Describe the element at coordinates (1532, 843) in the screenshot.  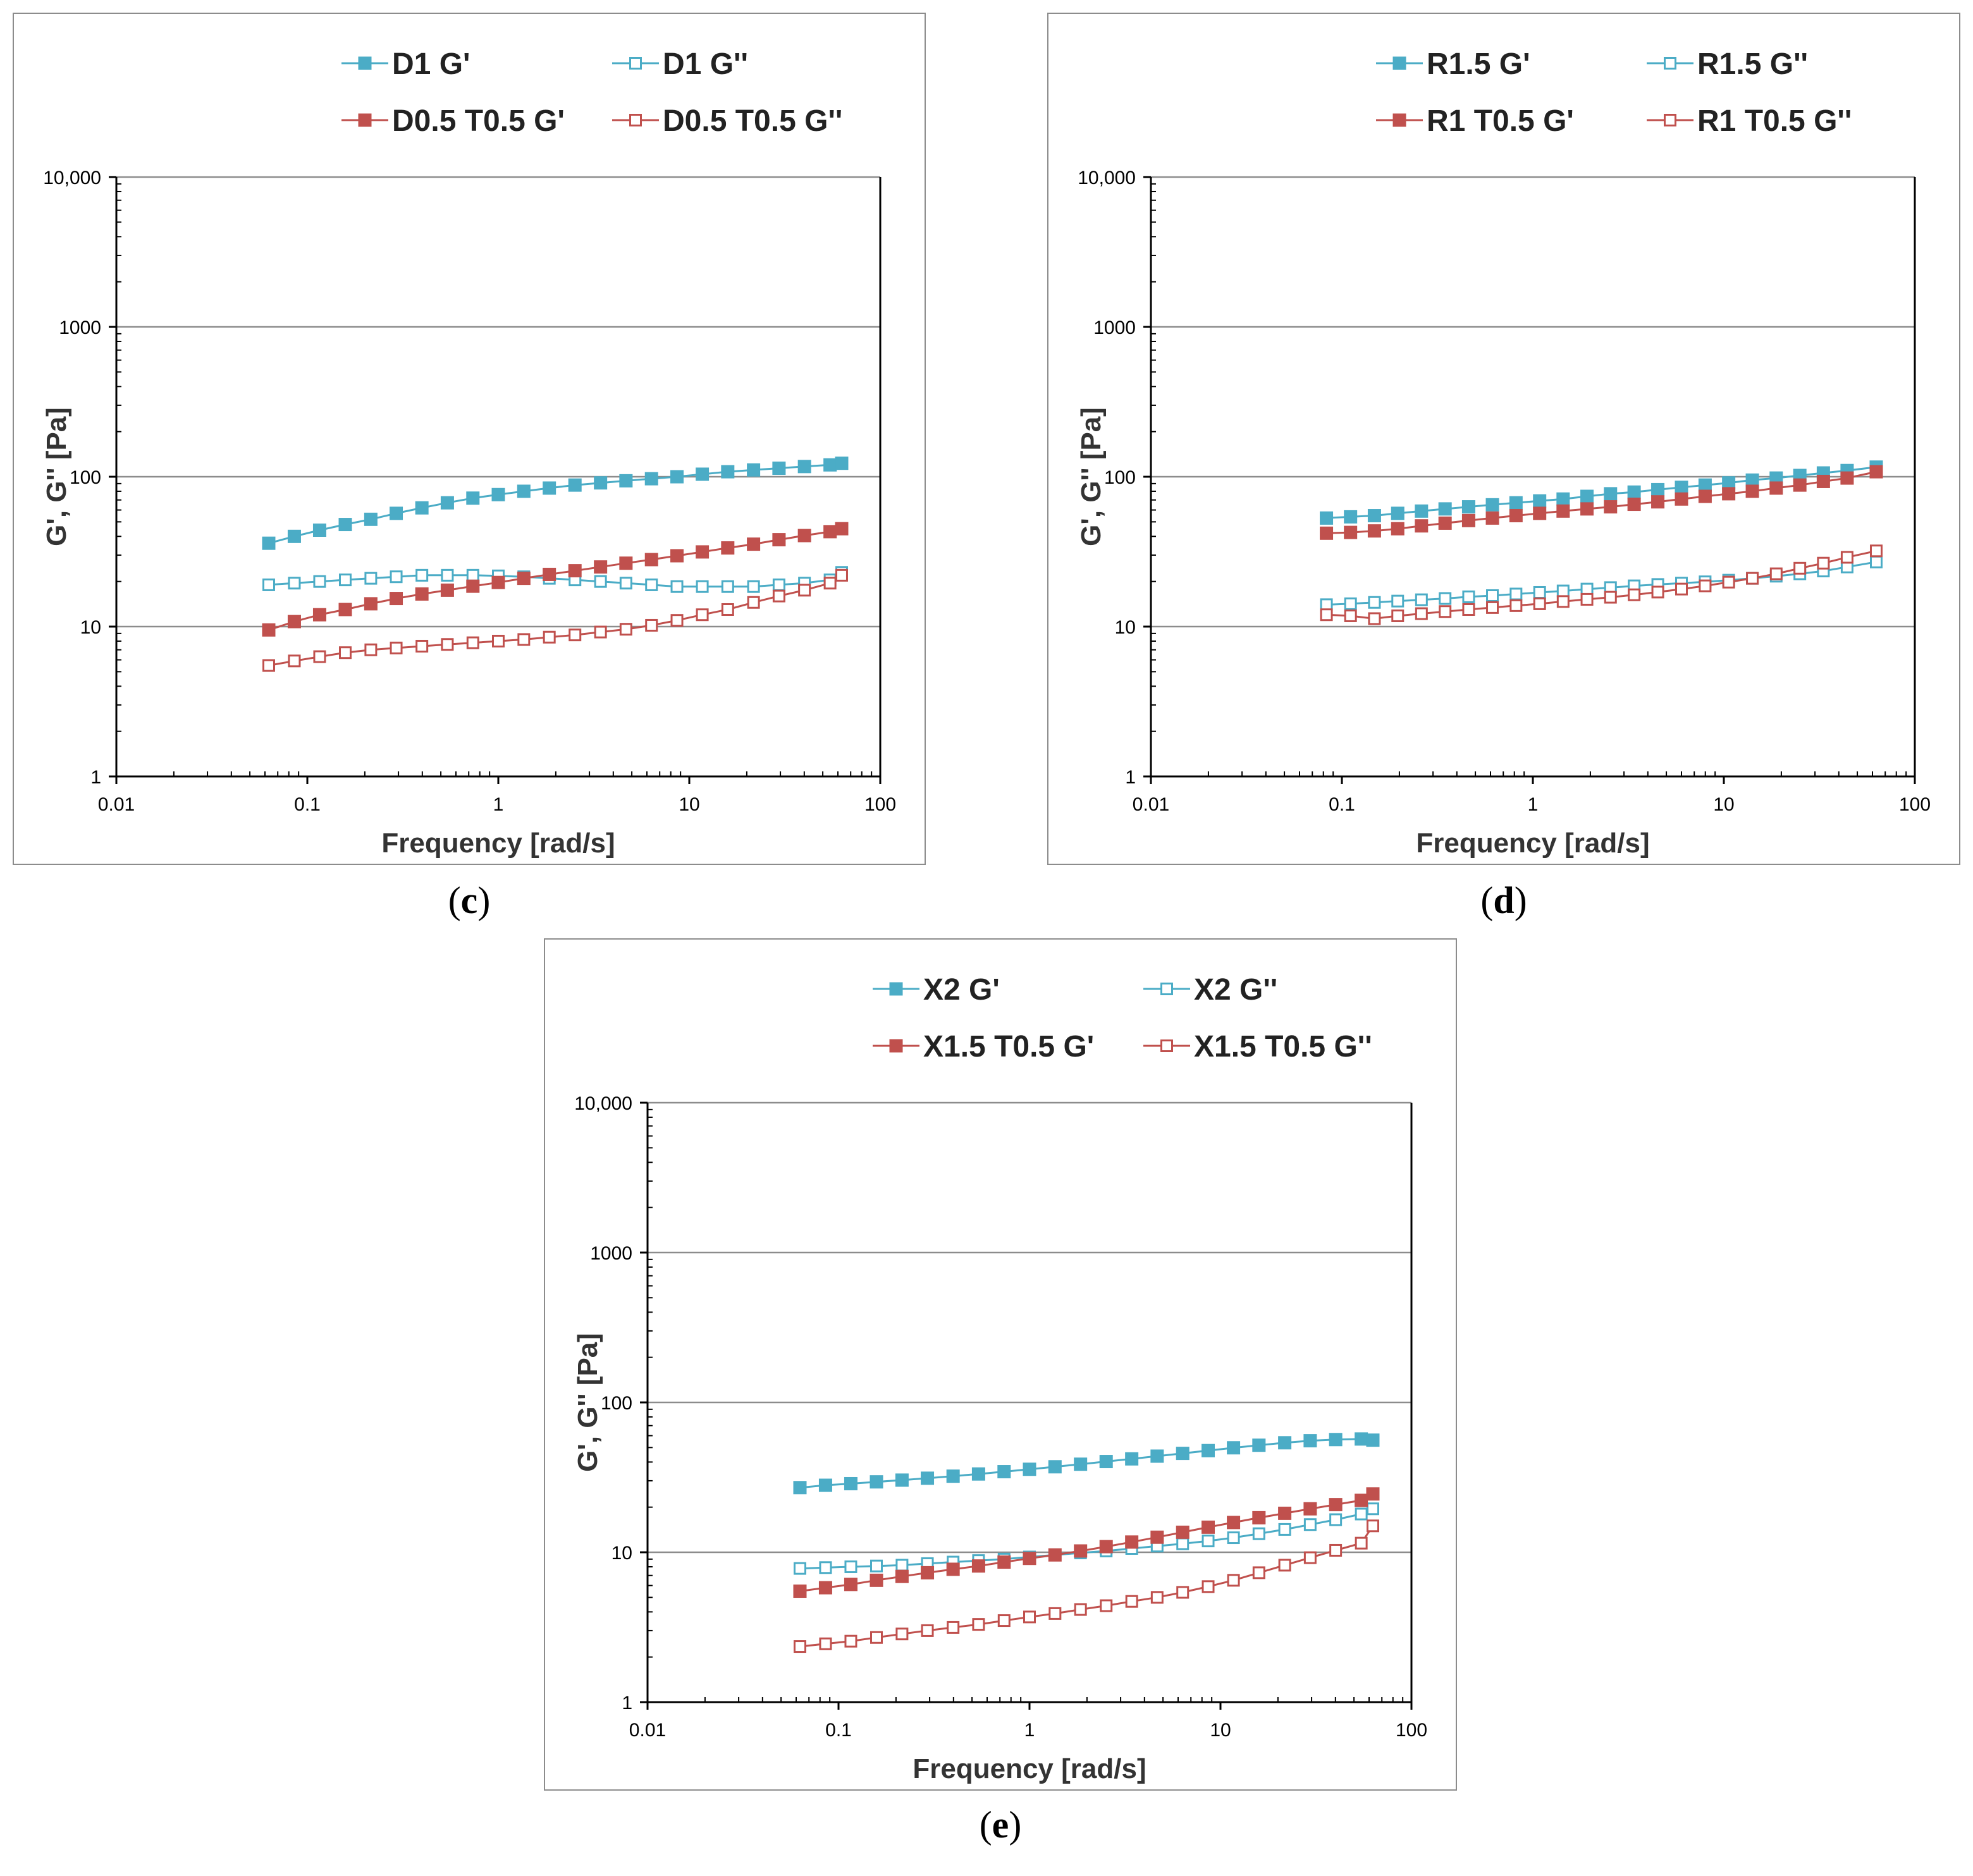
I see `x-axis-title: Frequency [rad/s]` at that location.